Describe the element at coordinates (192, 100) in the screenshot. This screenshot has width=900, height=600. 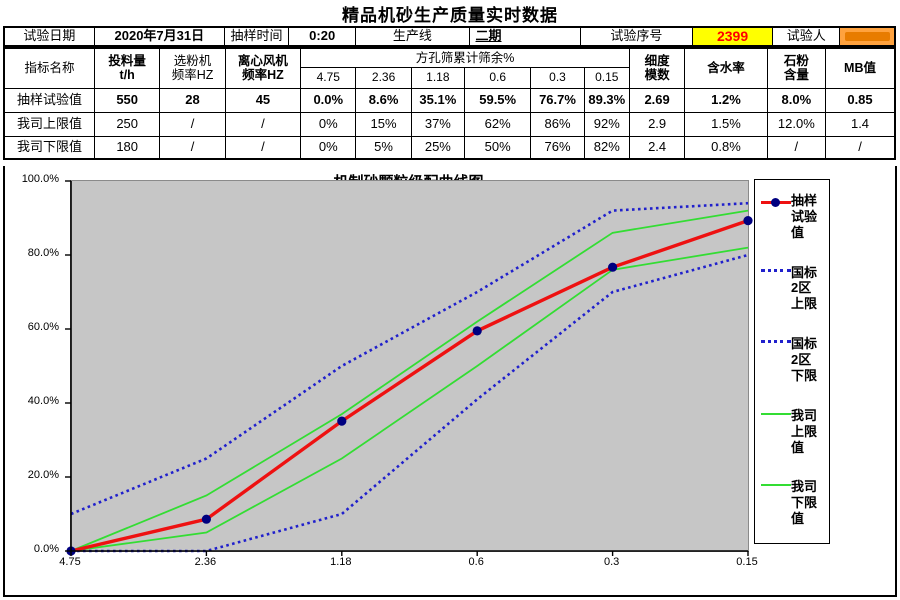
I see `cell-classifier: 28` at that location.